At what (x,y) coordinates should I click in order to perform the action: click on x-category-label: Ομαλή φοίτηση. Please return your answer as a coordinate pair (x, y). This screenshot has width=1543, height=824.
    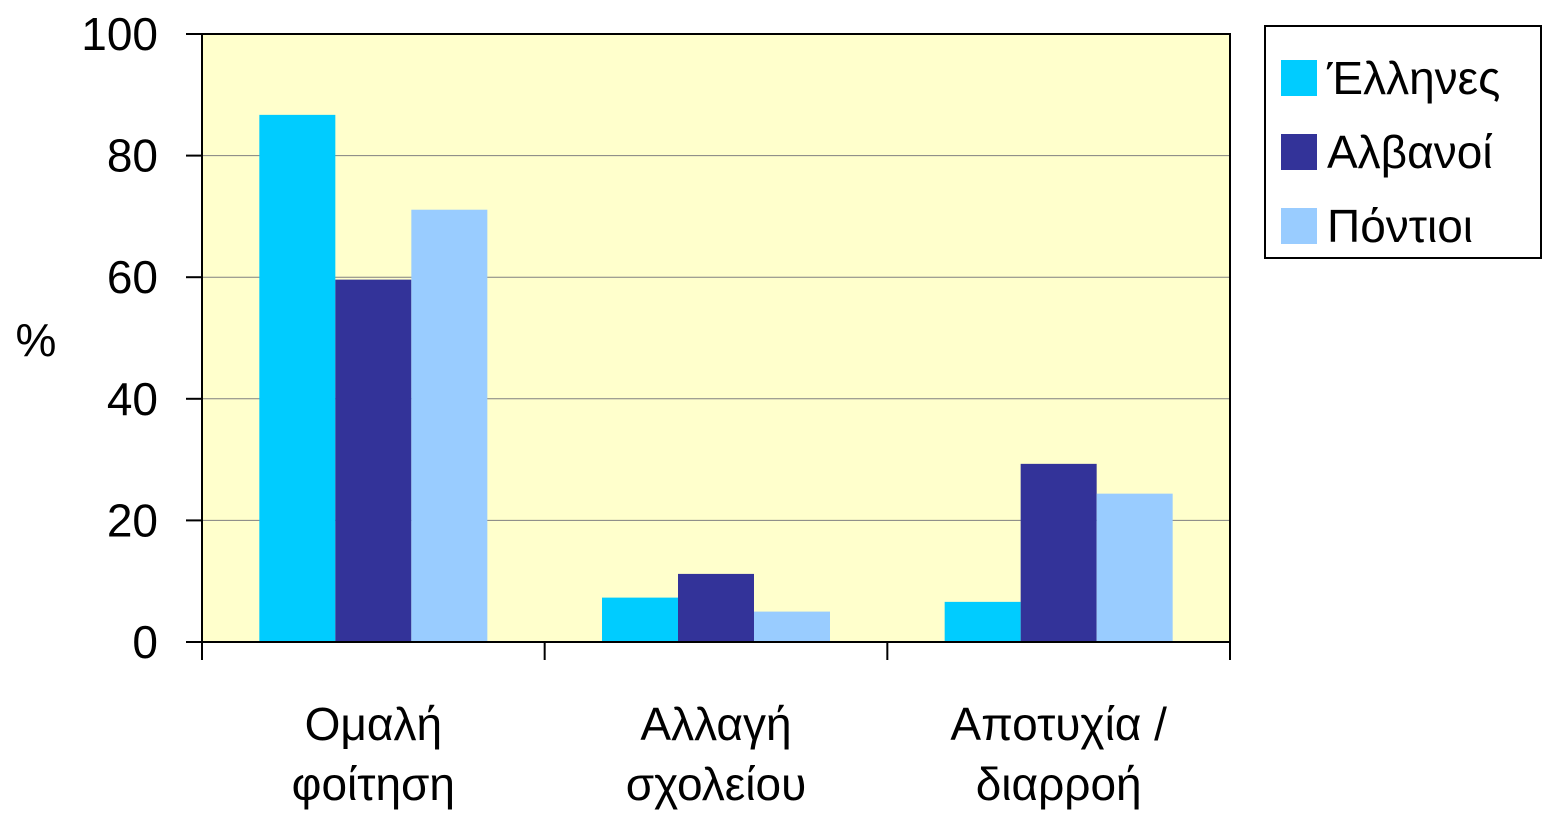
    Looking at the image, I should click on (373, 754).